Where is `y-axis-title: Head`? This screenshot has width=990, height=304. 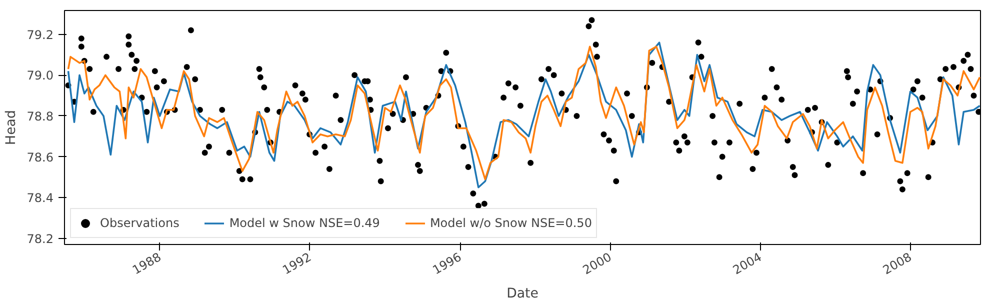
y-axis-title: Head is located at coordinates (11, 127).